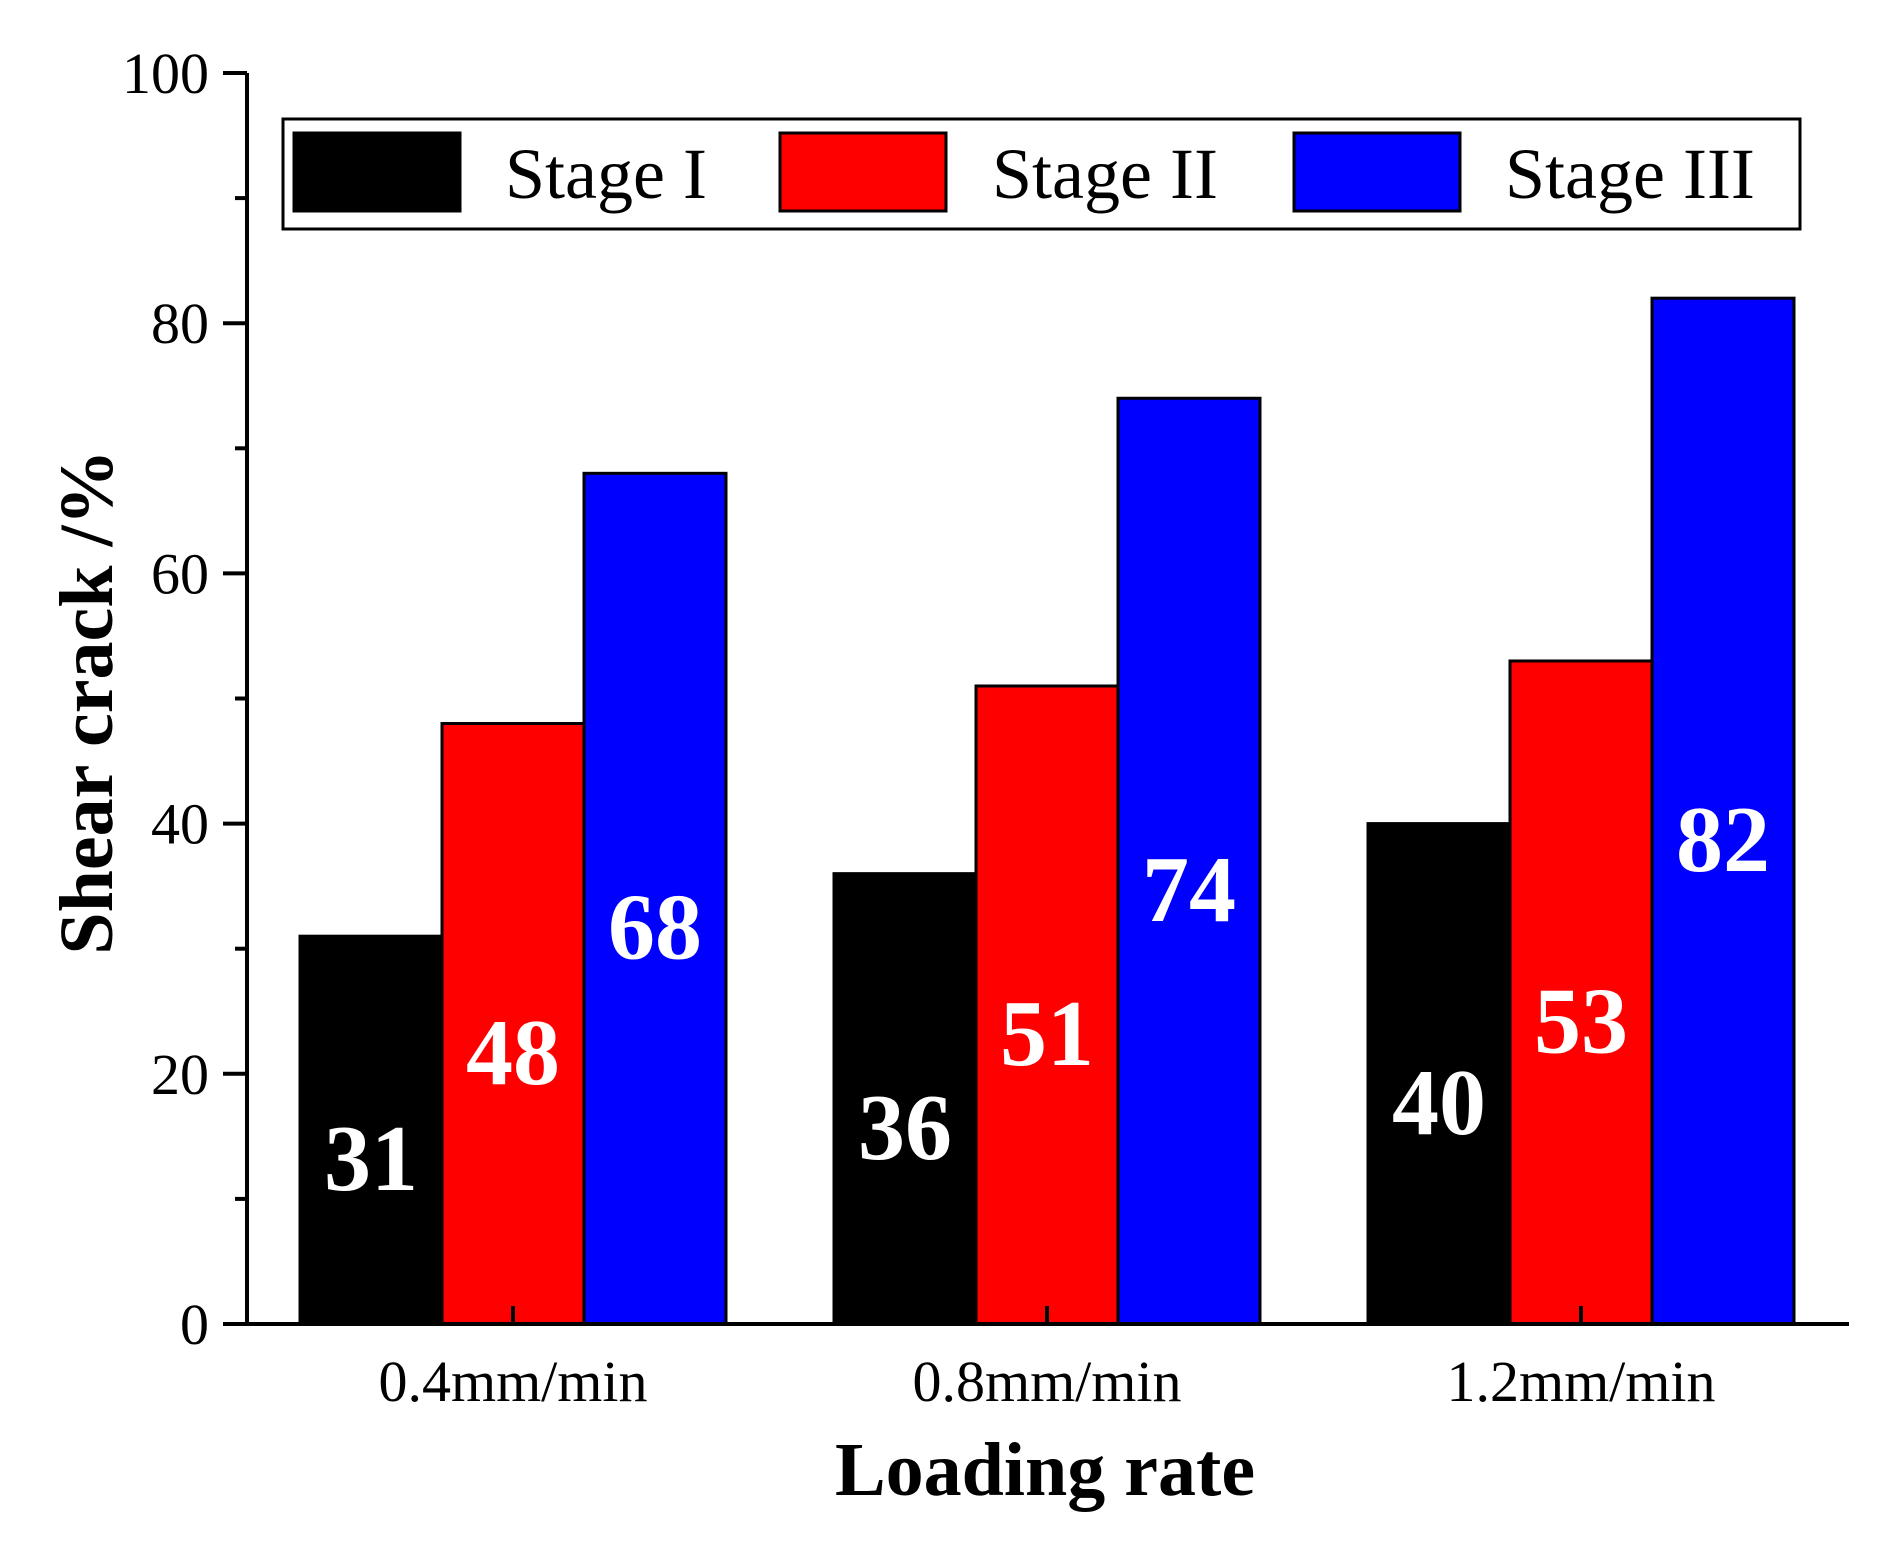 The image size is (1894, 1545). What do you see at coordinates (512, 1381) in the screenshot?
I see `x-tick-label-1: 0.4mm/min` at bounding box center [512, 1381].